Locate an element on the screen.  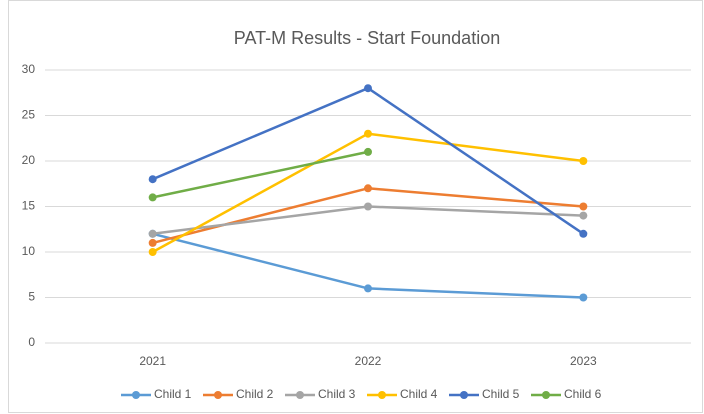
y-tick-label: 20 is located at coordinates (29, 160).